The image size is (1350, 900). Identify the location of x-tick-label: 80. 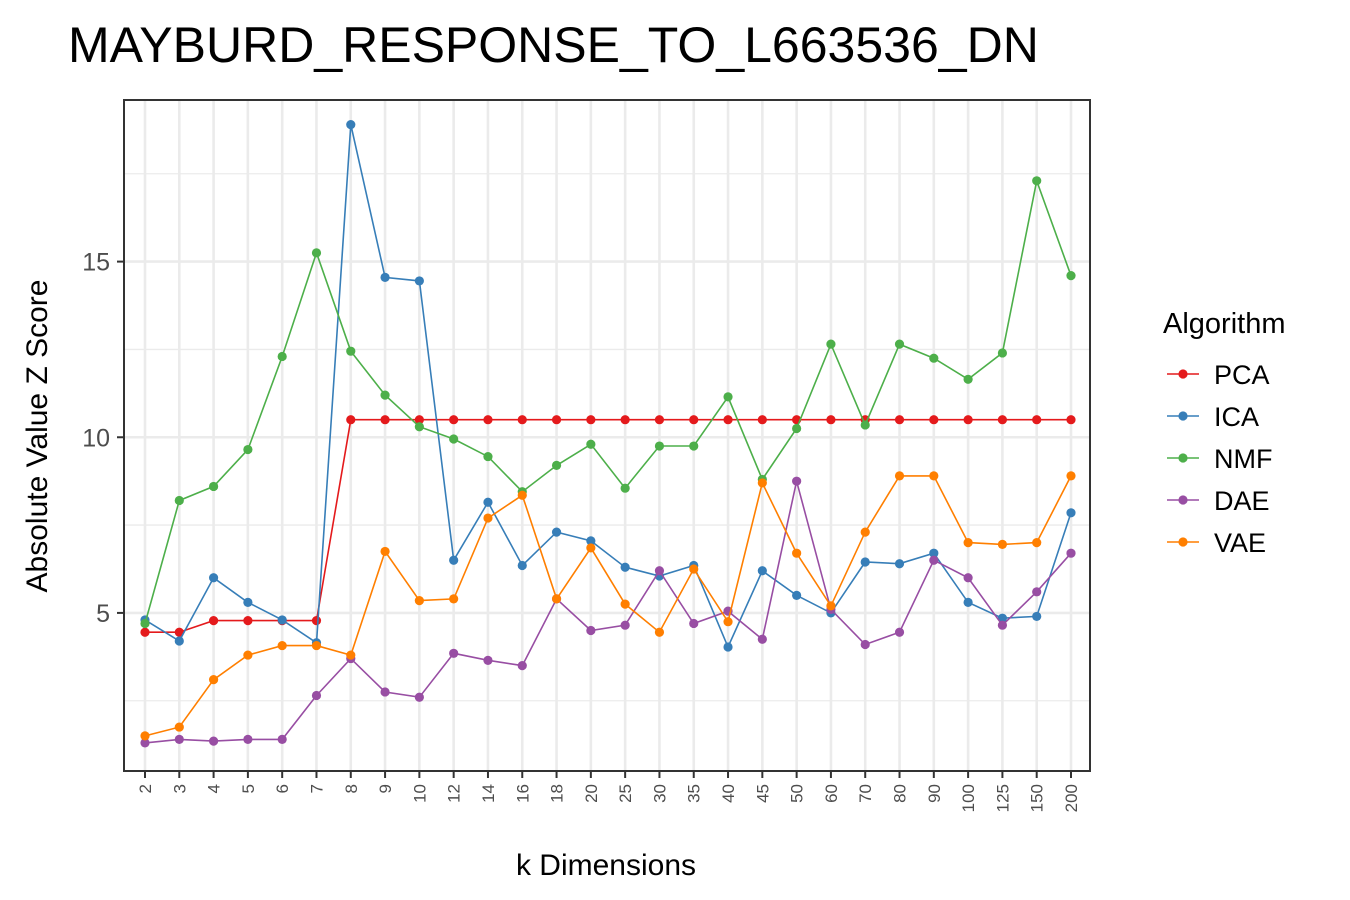
(900, 793).